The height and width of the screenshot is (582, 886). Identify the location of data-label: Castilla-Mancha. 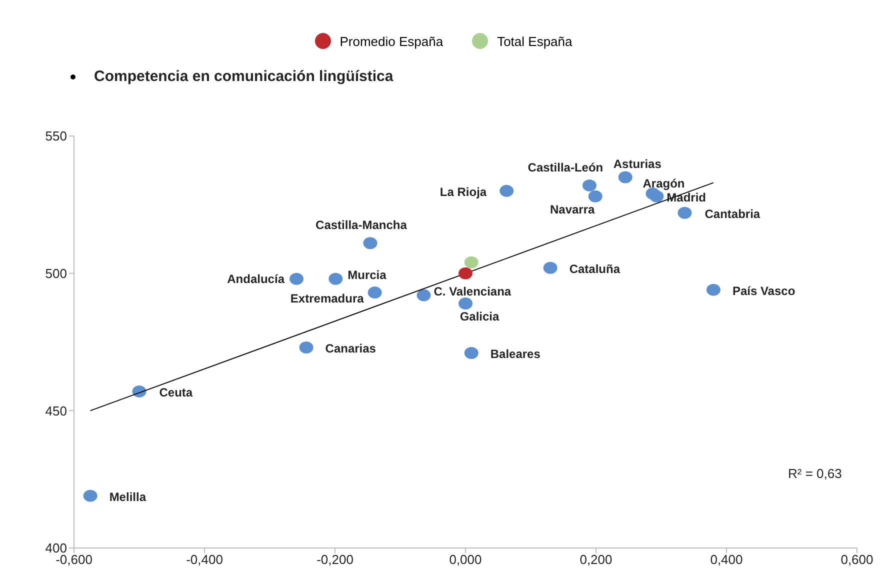
(362, 225).